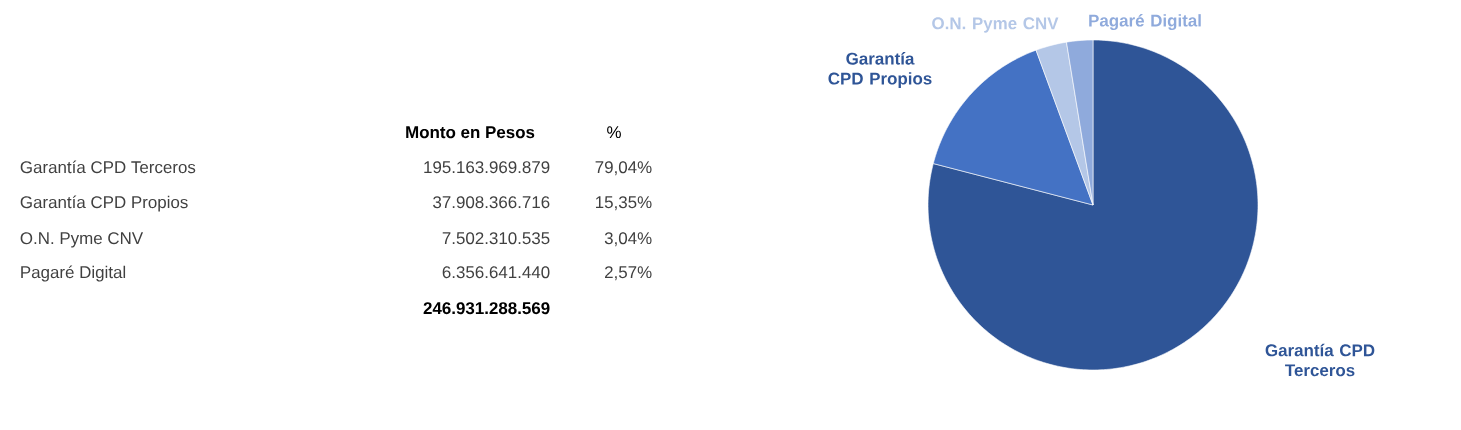 This screenshot has height=430, width=1461. What do you see at coordinates (623, 168) in the screenshot?
I see `text: 79,04%` at bounding box center [623, 168].